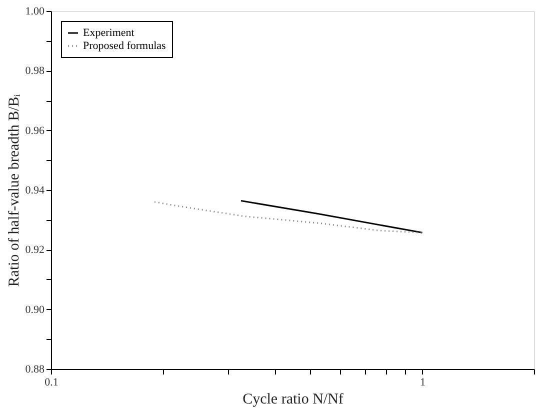 Image resolution: width=540 pixels, height=411 pixels. What do you see at coordinates (34, 250) in the screenshot?
I see `y-tick-label: 0.92` at bounding box center [34, 250].